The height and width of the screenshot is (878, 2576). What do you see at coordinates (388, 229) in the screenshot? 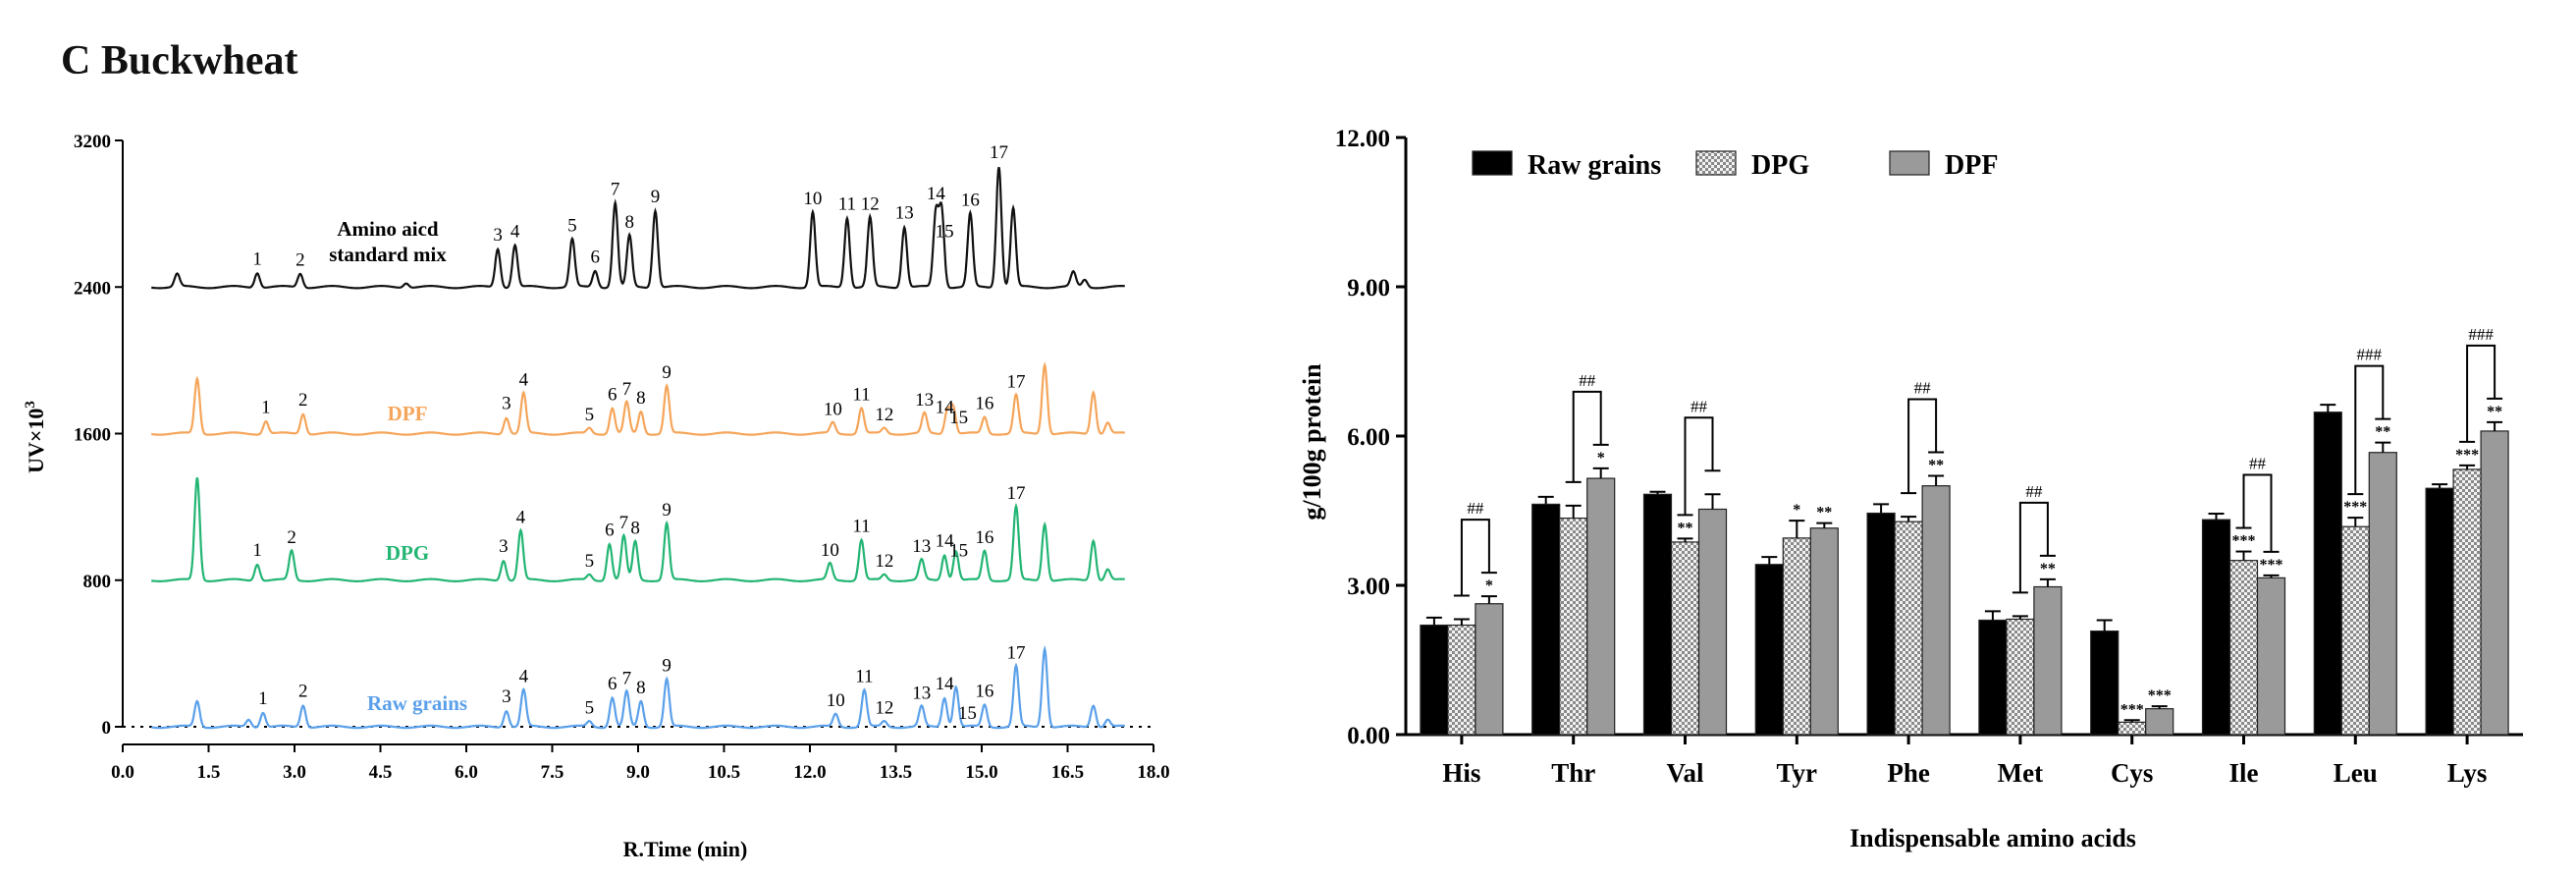
I see `chromatogram-series-name-line: Amino aicd` at bounding box center [388, 229].